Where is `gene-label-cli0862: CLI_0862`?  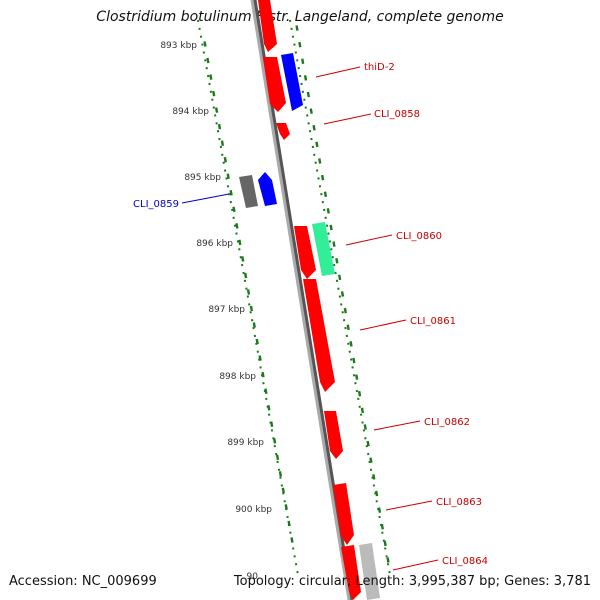 gene-label-cli0862: CLI_0862 is located at coordinates (447, 422).